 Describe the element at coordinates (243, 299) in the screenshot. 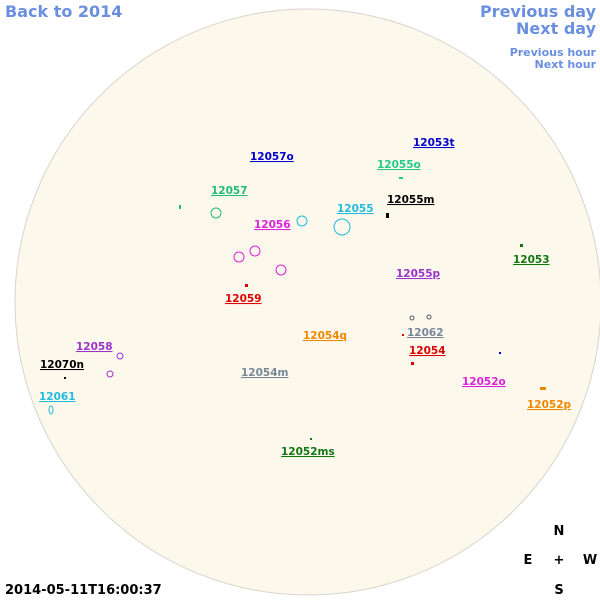

I see `group-label: 12059` at that location.